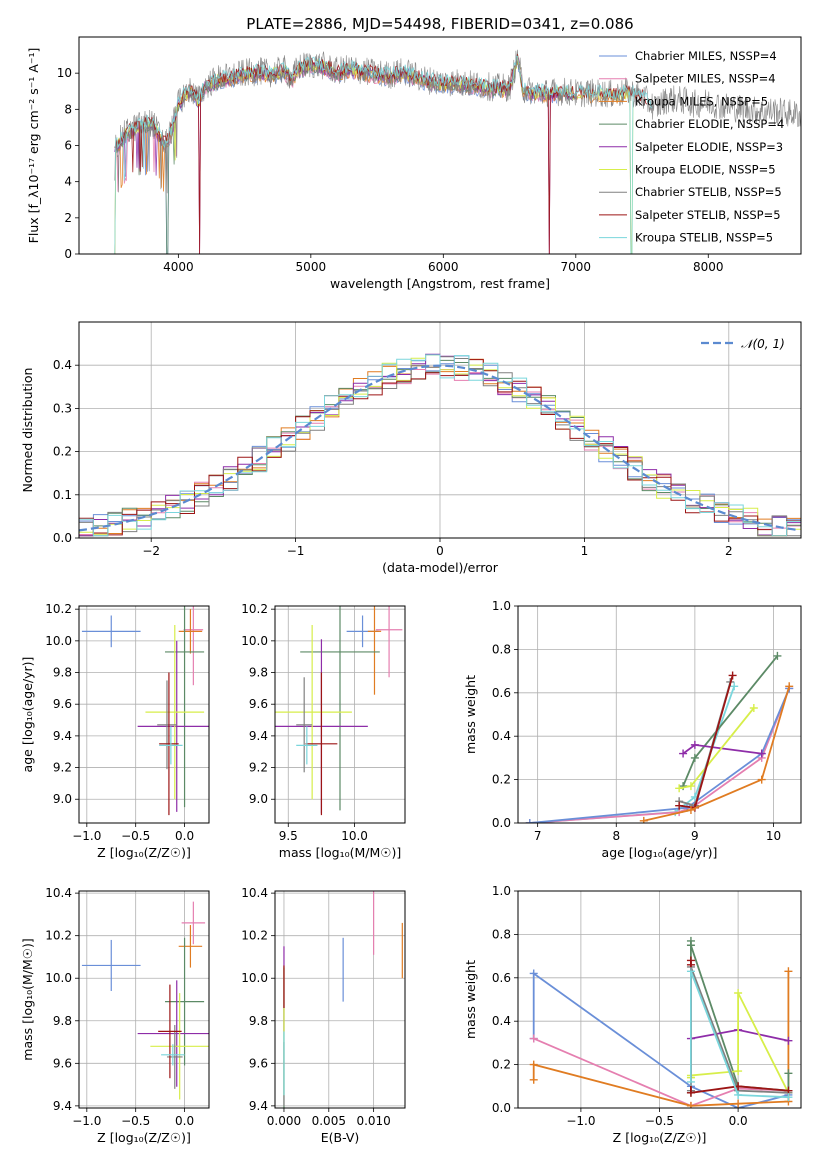 The image size is (819, 1170). I want to click on y-tick-label: 9.8, so click(62, 673).